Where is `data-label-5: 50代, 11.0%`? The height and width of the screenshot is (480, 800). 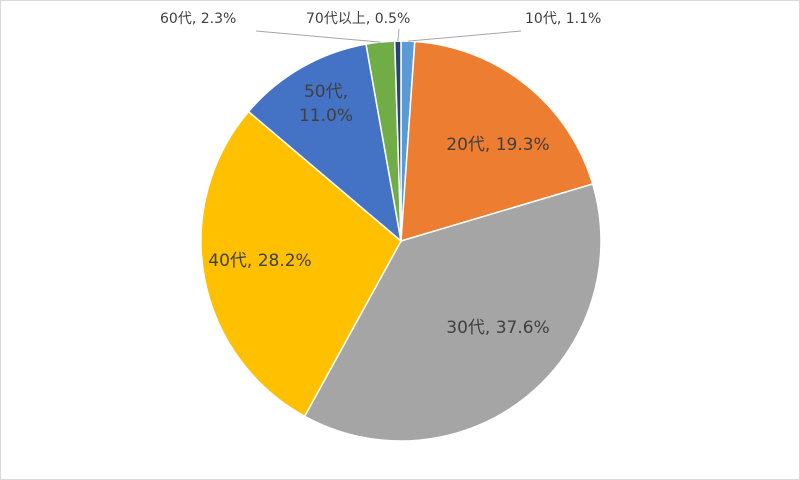
data-label-5: 50代, 11.0% is located at coordinates (326, 104).